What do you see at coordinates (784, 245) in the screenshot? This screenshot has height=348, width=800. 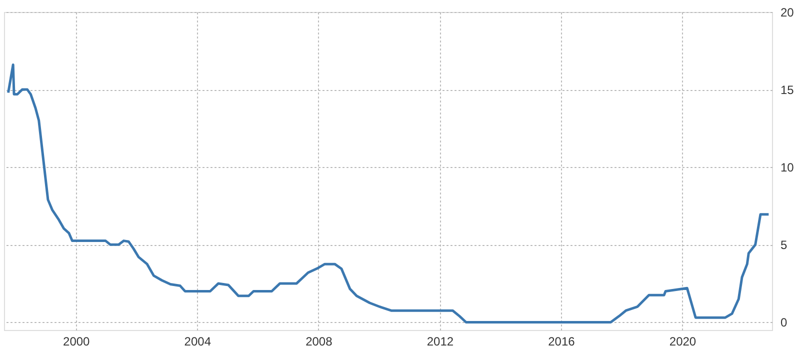 I see `y-tick-label: 5` at bounding box center [784, 245].